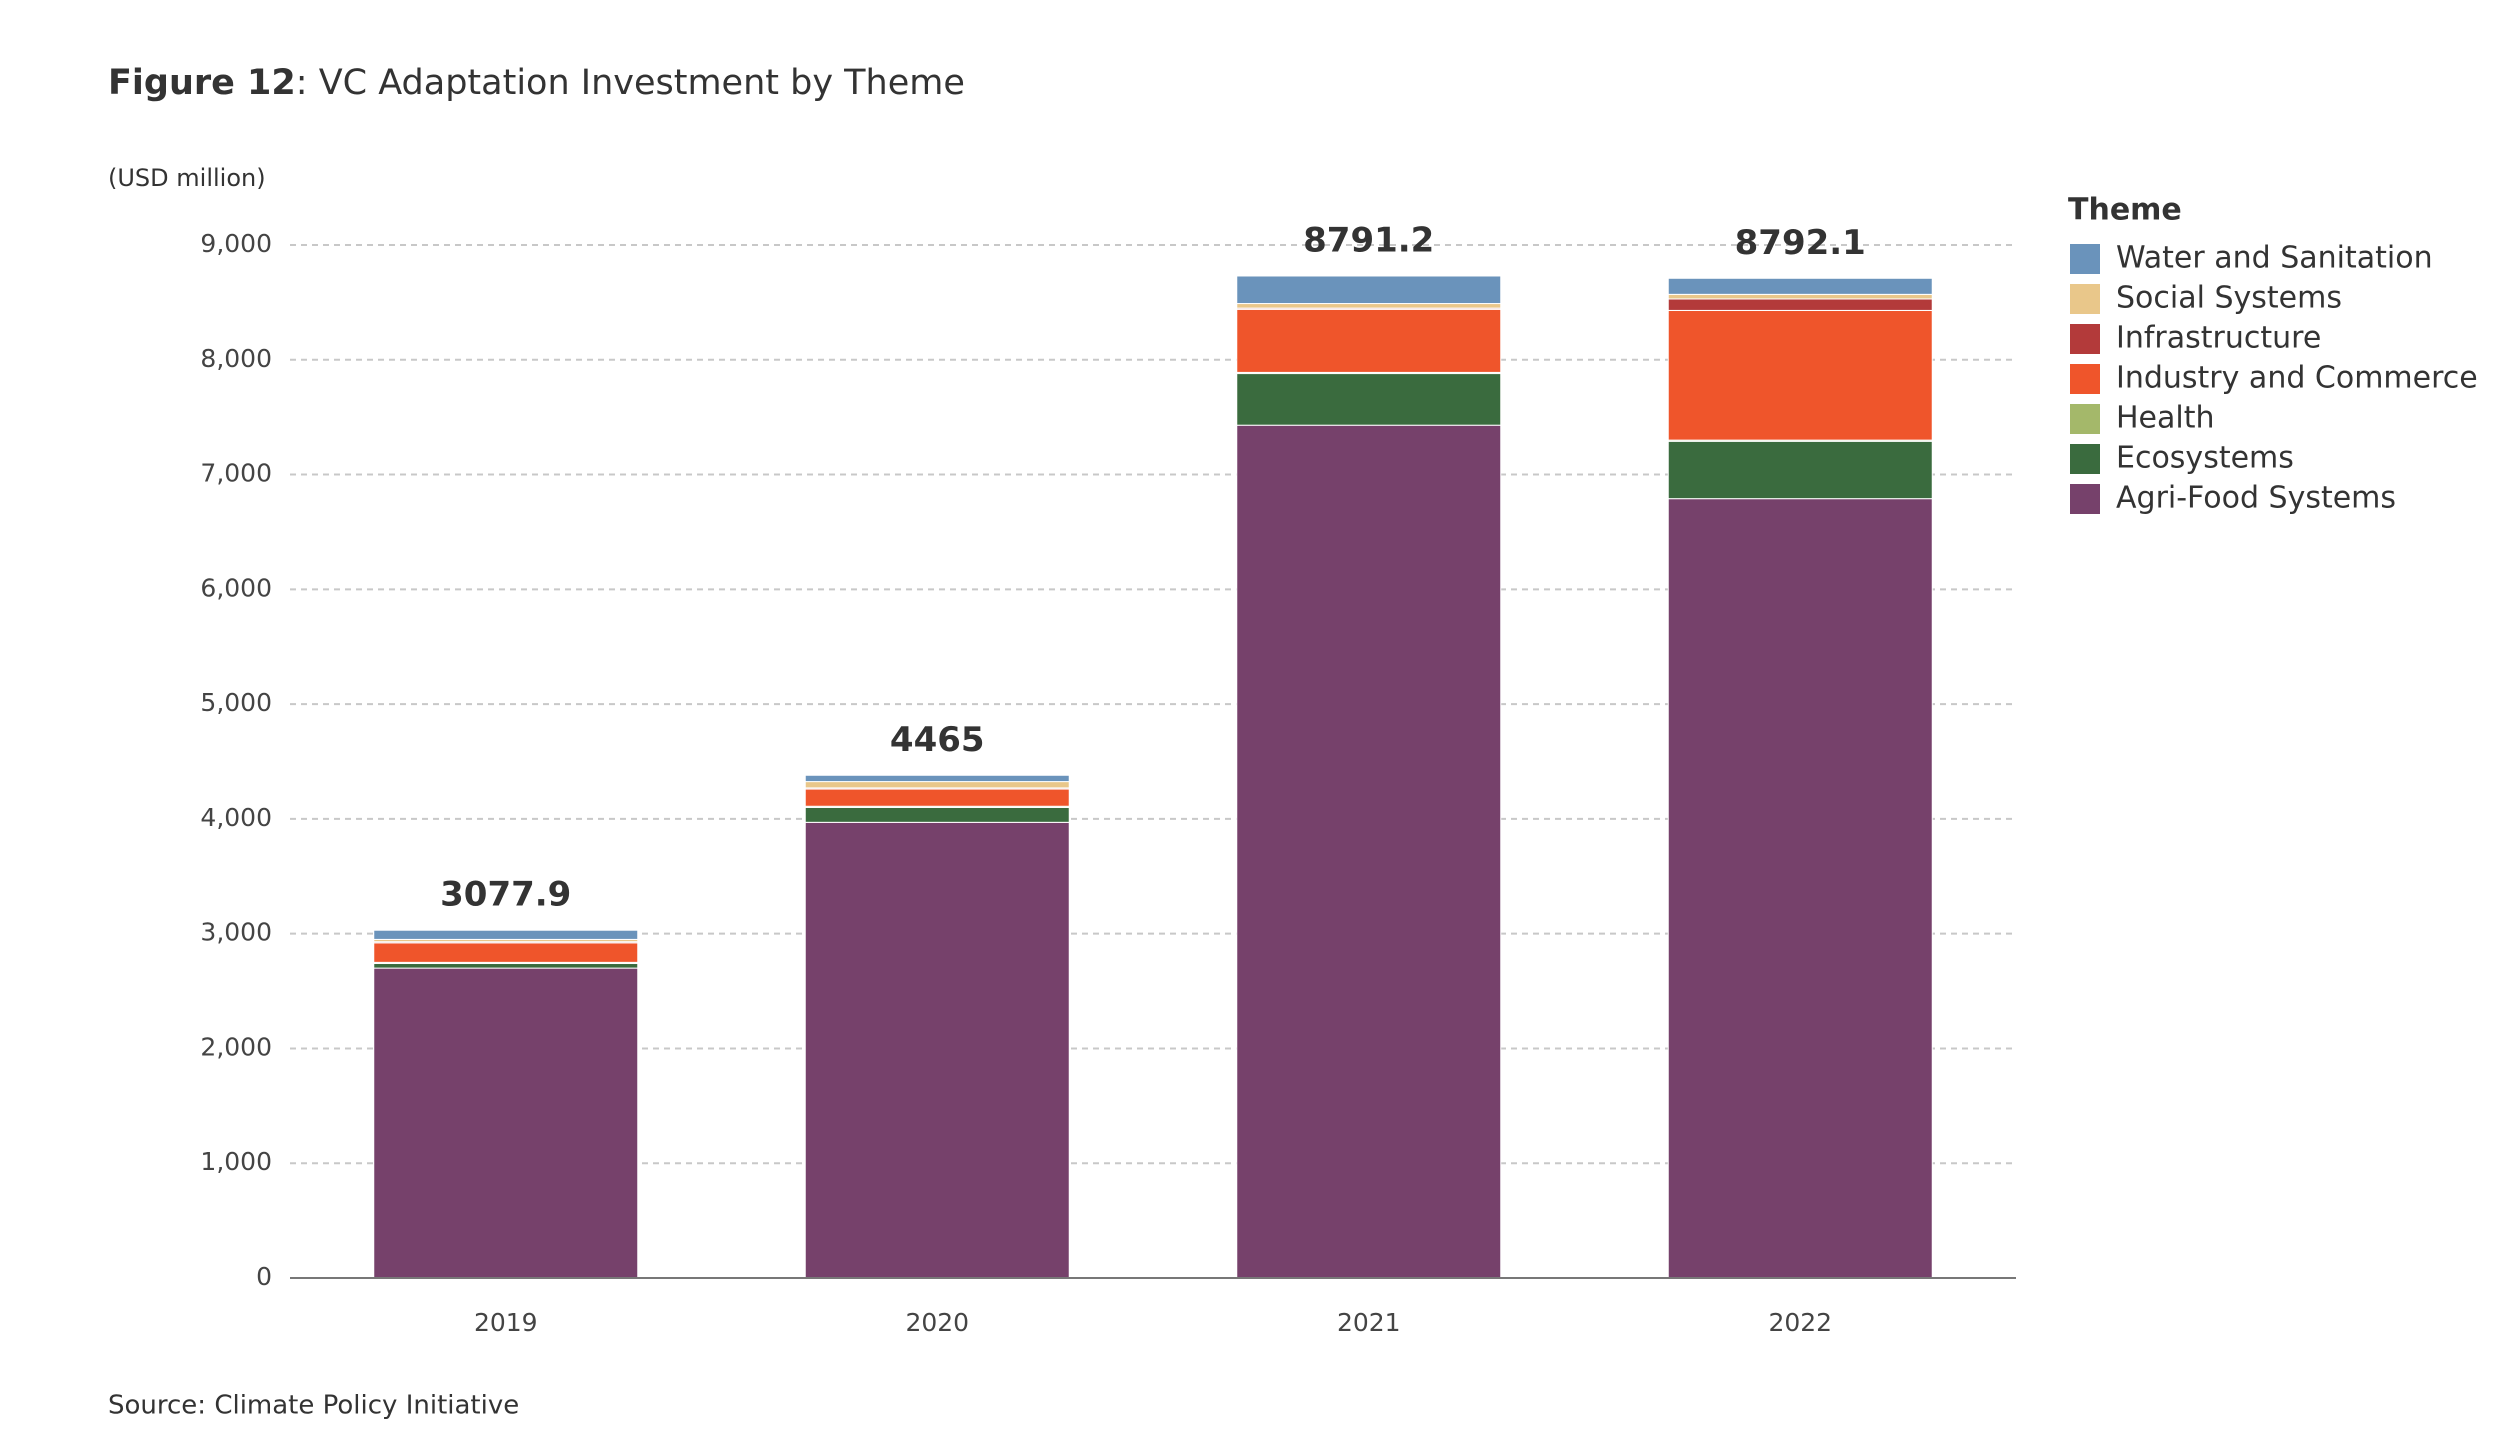  Describe the element at coordinates (1800, 243) in the screenshot. I see `total-label: 8792.1` at that location.